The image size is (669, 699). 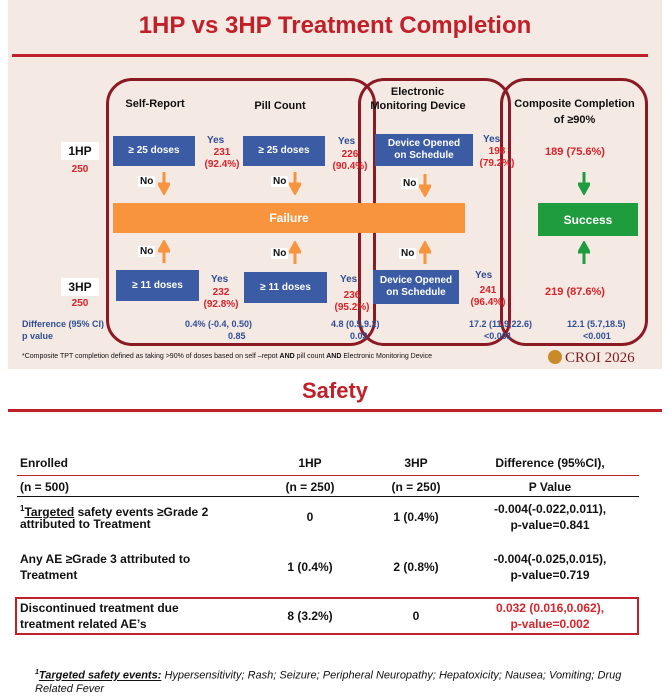 What do you see at coordinates (574, 104) in the screenshot?
I see `header-composite-1: Composite Completion` at bounding box center [574, 104].